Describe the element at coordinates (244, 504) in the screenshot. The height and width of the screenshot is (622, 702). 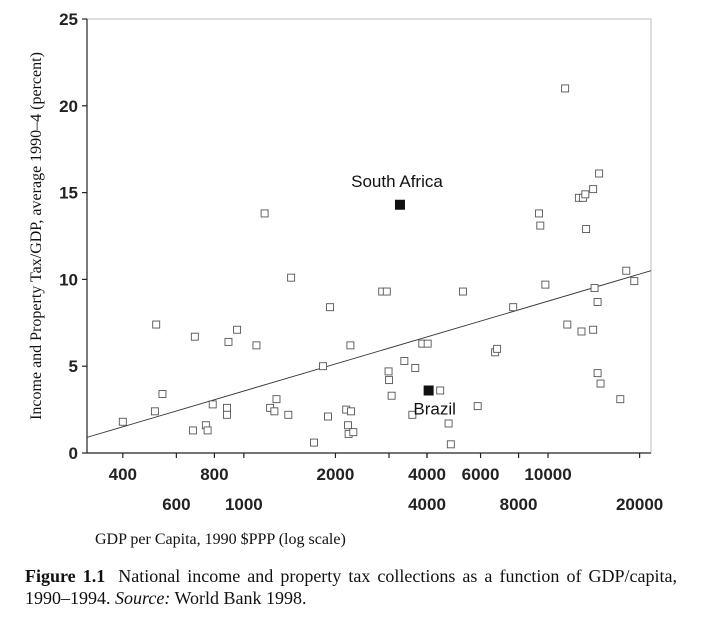
I see `x-tick-label: 1000` at that location.